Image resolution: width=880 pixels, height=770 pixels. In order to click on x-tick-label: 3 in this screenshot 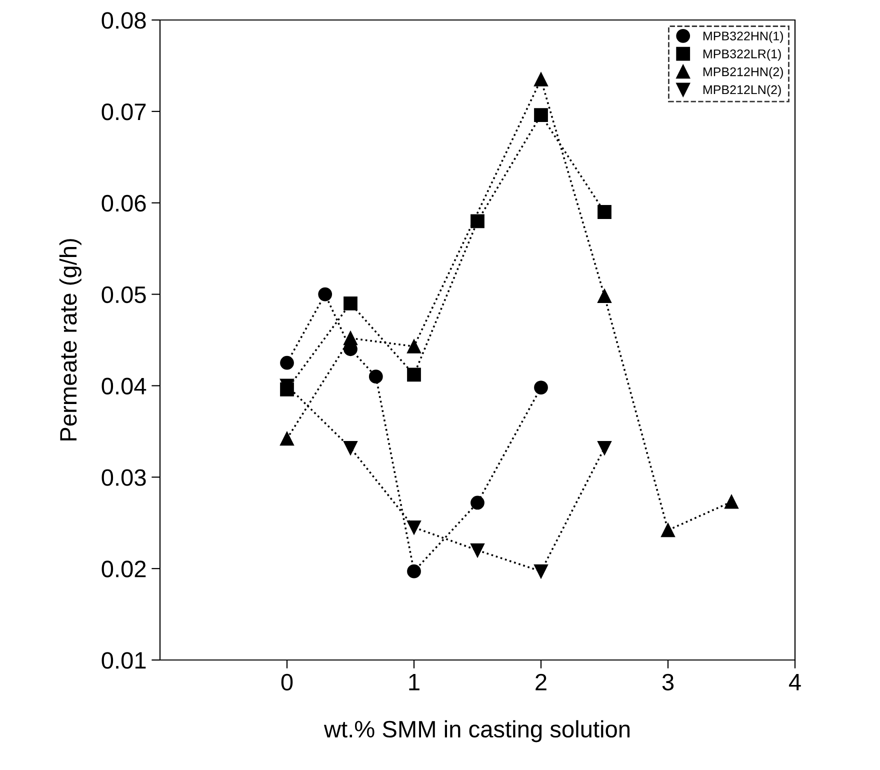, I will do `click(668, 682)`.